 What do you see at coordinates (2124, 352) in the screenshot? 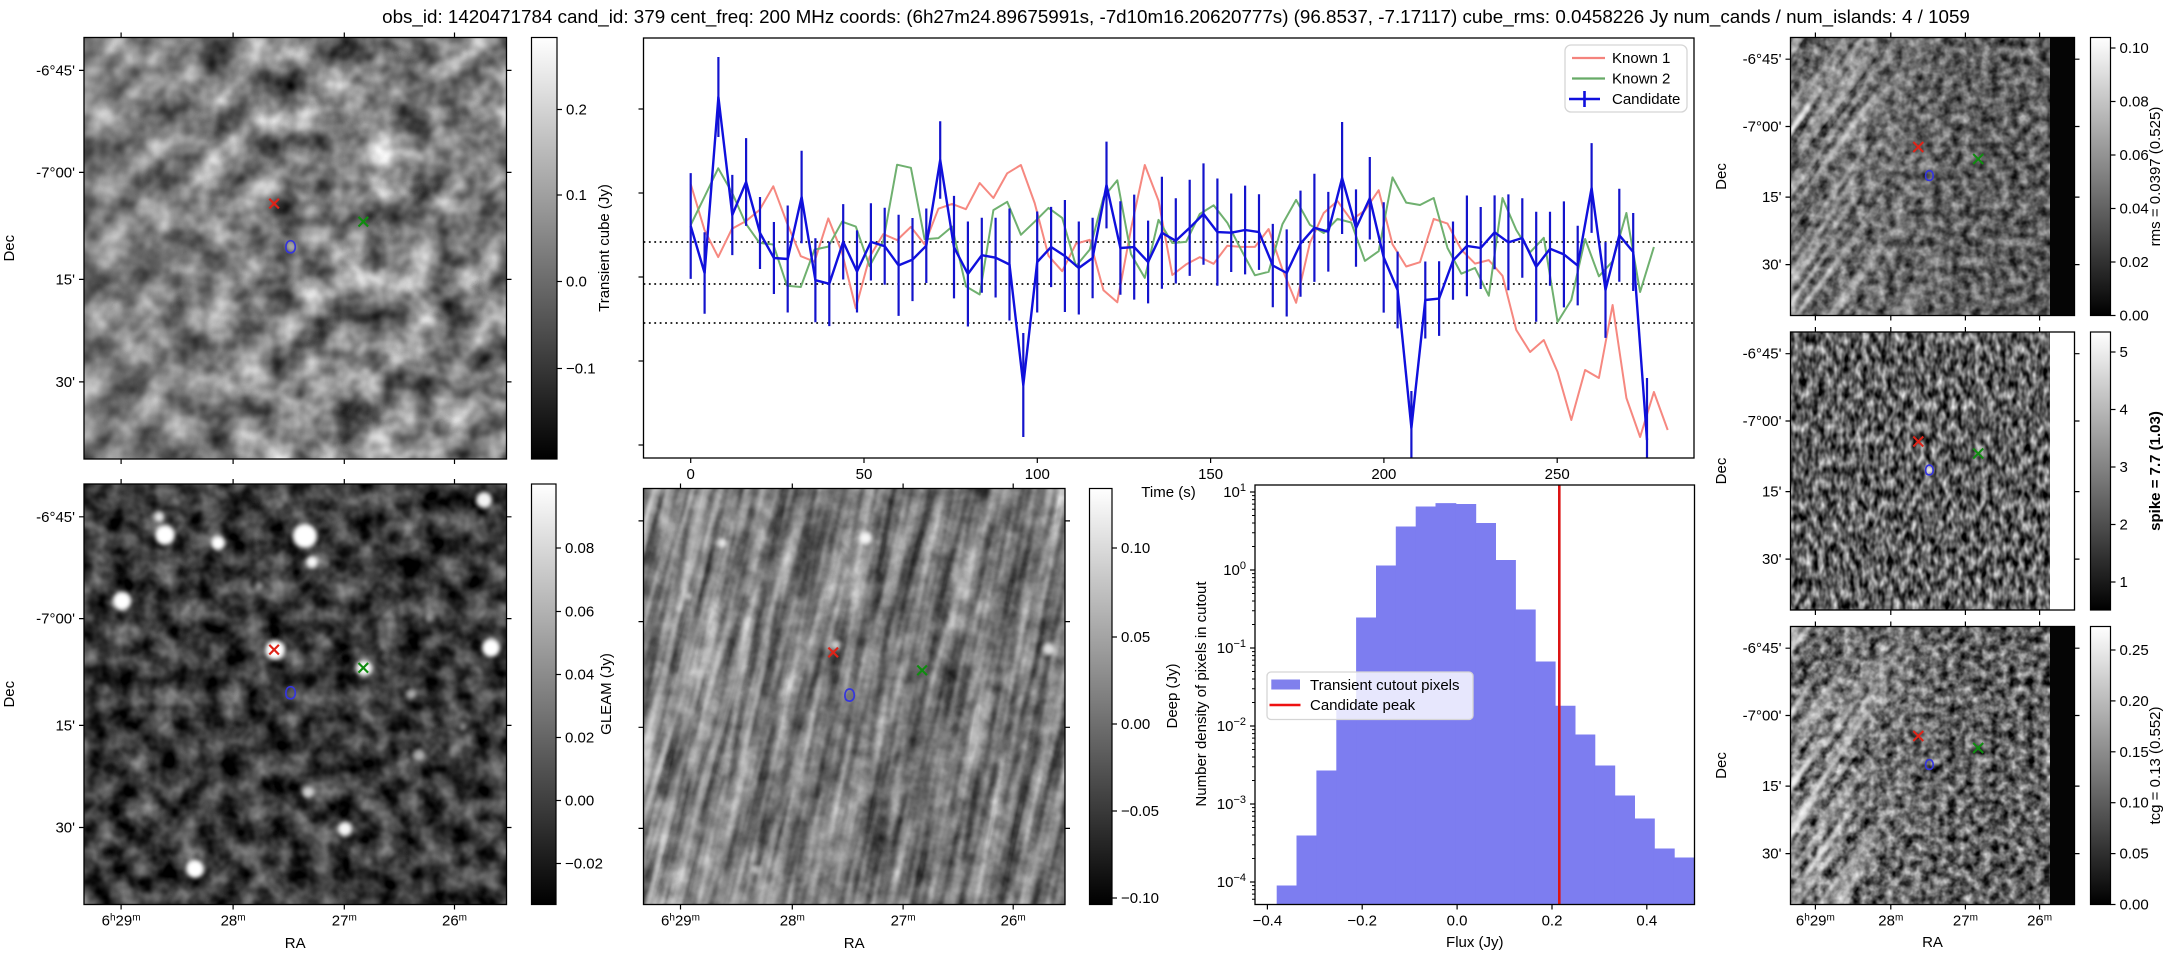
I see `svg-text: 5` at bounding box center [2124, 352].